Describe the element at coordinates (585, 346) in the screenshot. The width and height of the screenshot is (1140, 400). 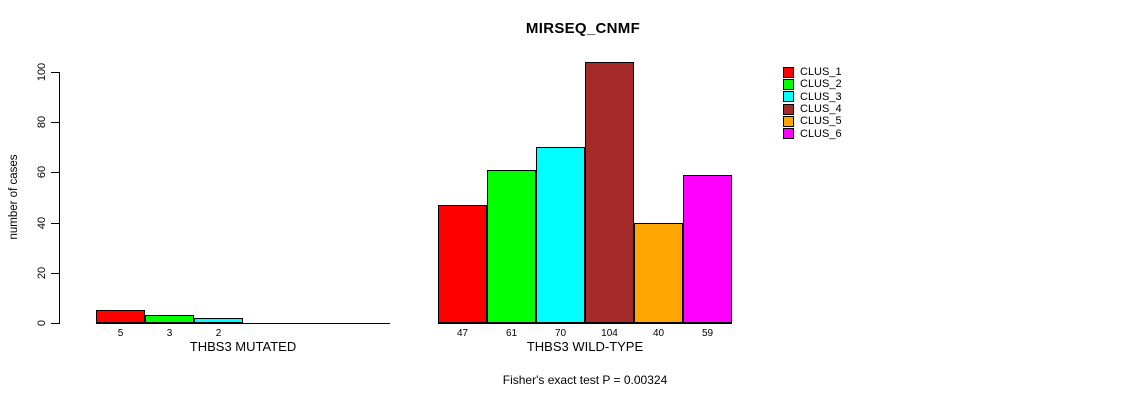
I see `group-label-wildtype: THBS3 WILD-TYPE` at that location.